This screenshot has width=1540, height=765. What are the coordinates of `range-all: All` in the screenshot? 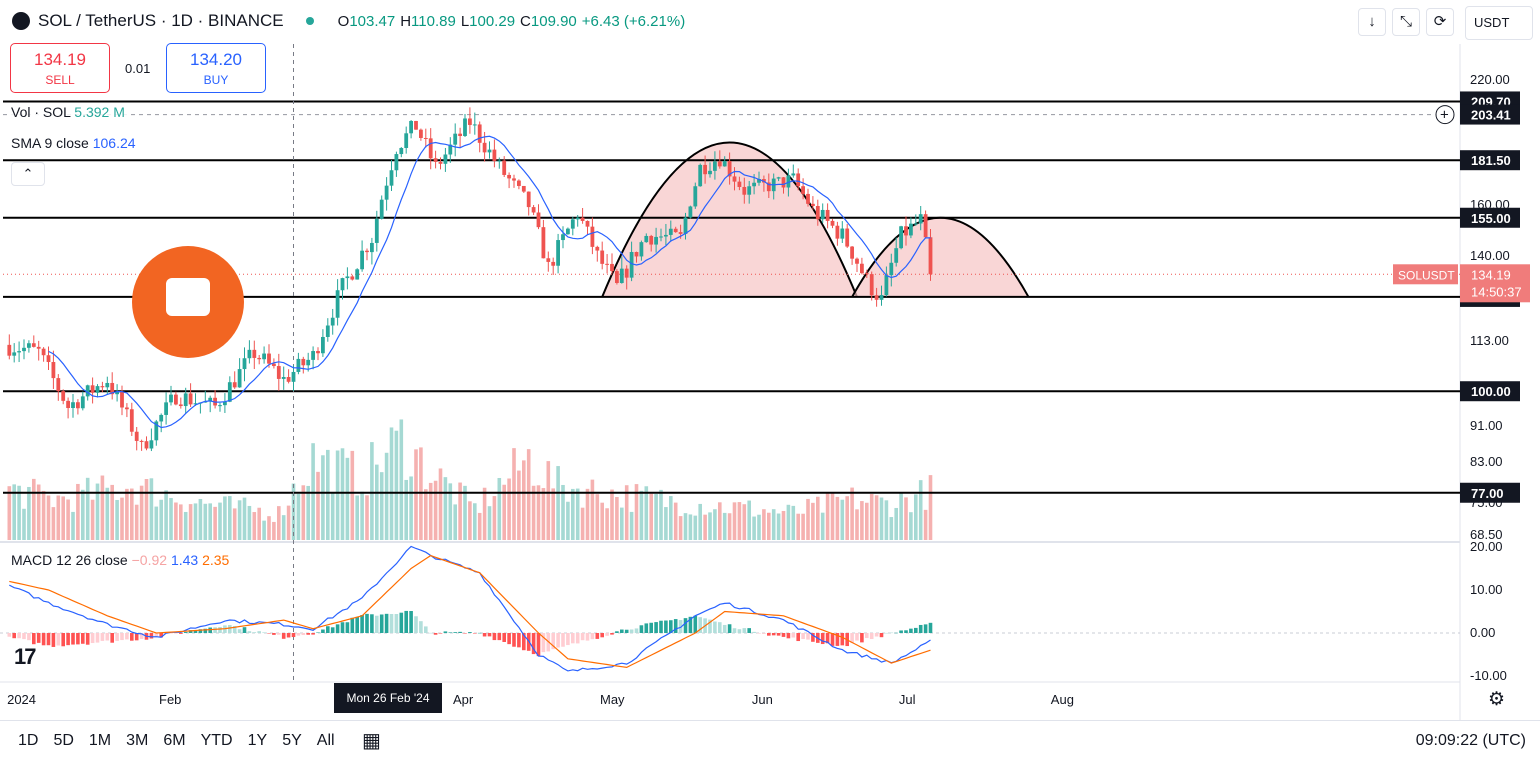 It's located at (325, 740).